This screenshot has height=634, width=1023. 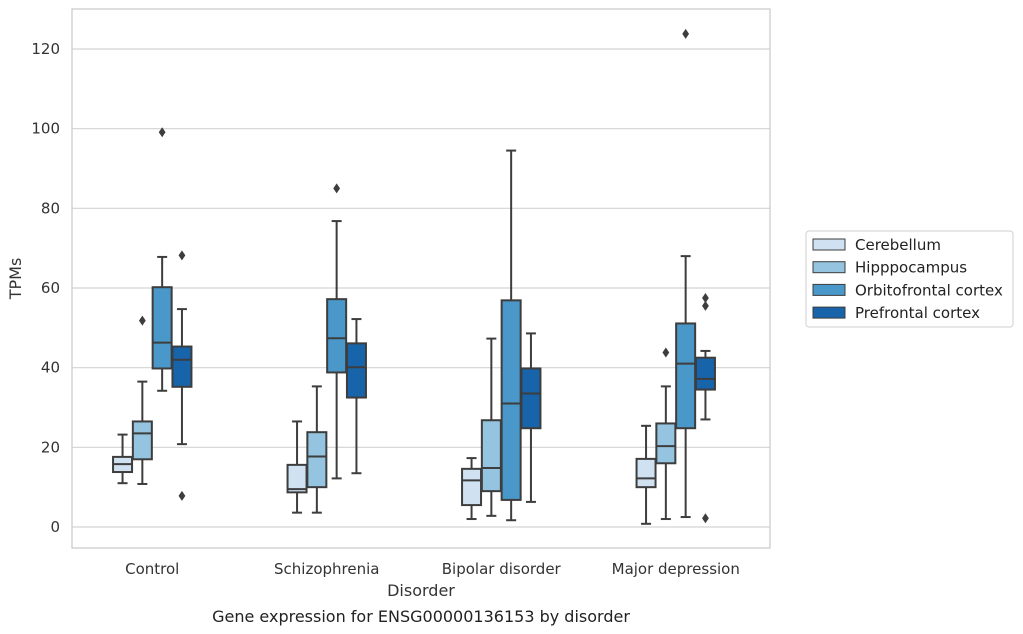 I want to click on y-tick-label: 60, so click(x=50, y=288).